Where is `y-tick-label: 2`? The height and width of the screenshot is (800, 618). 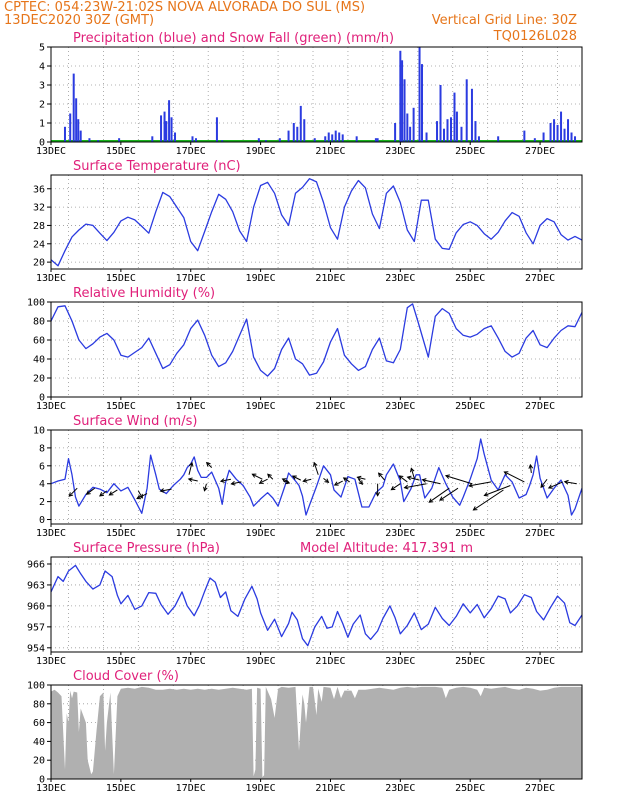 y-tick-label: 2 is located at coordinates (42, 502).